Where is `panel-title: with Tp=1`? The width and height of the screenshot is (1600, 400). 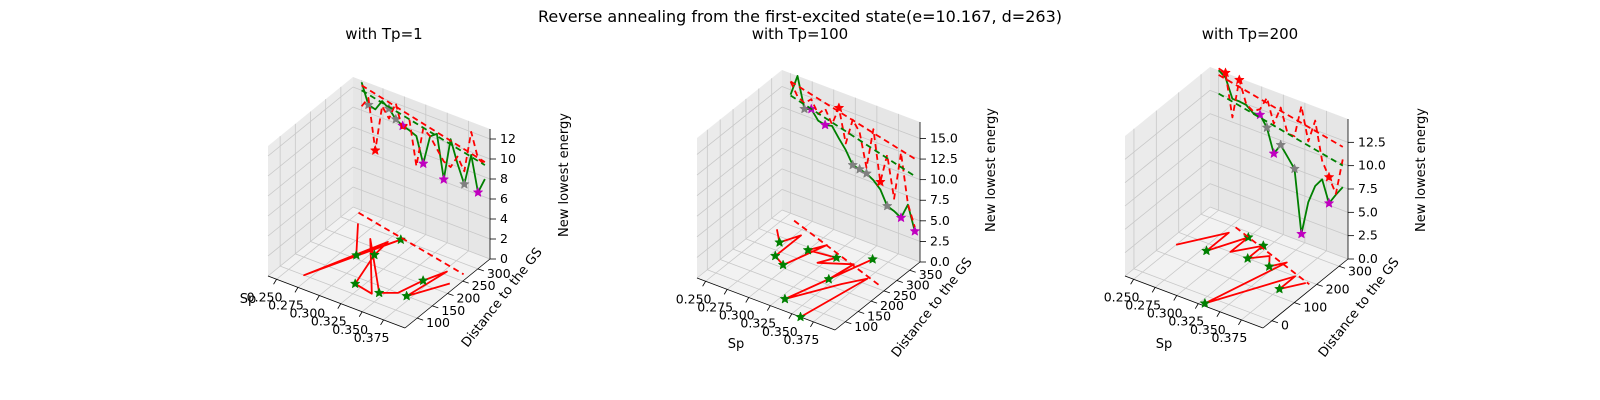
panel-title: with Tp=1 is located at coordinates (383, 34).